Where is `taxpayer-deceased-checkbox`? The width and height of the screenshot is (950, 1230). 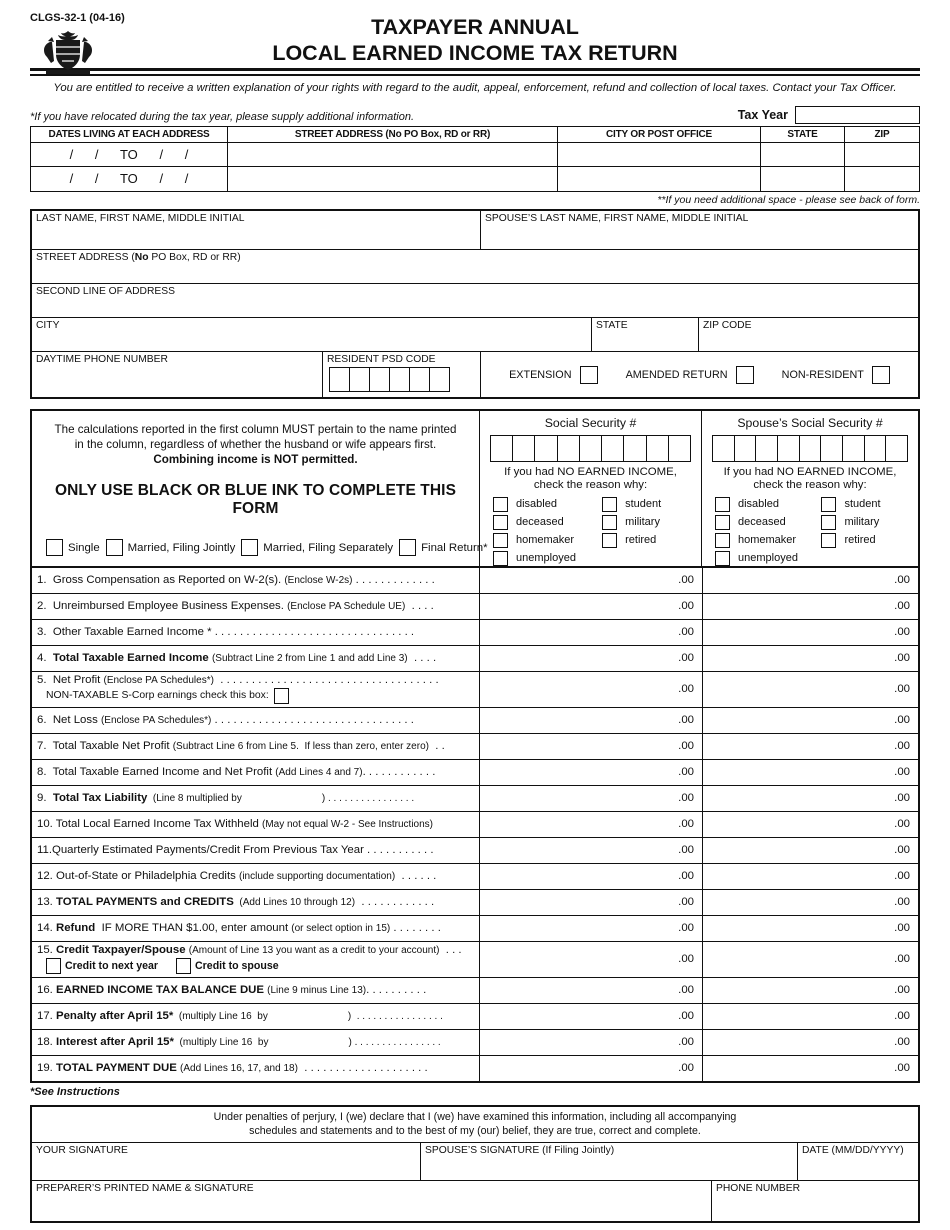
taxpayer-deceased-checkbox is located at coordinates (500, 522).